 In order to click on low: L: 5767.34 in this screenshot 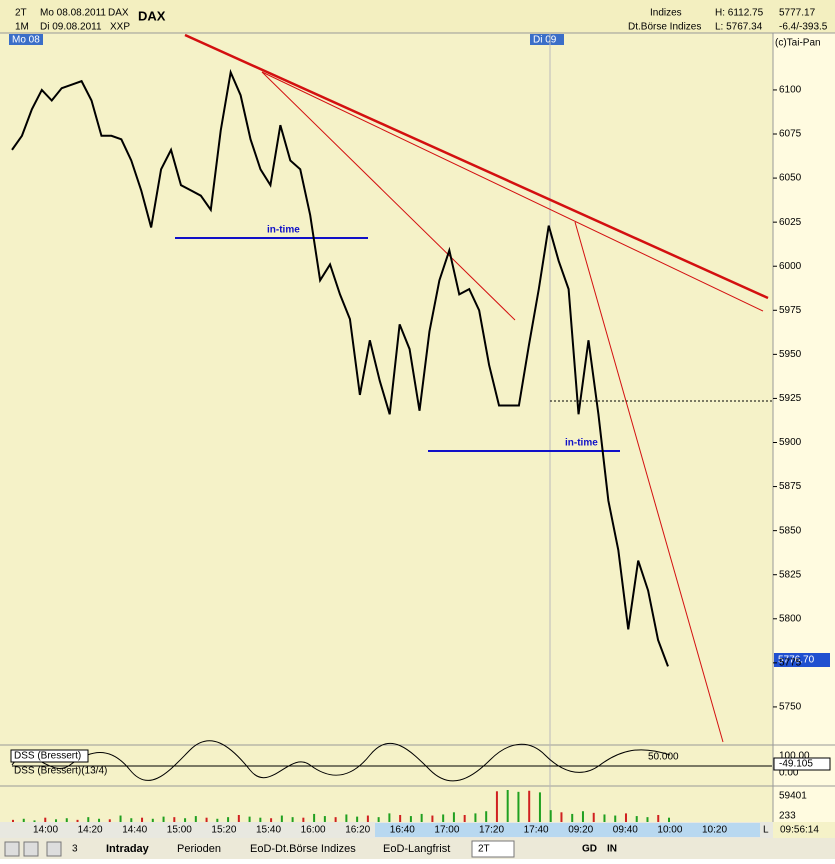, I will do `click(739, 27)`.